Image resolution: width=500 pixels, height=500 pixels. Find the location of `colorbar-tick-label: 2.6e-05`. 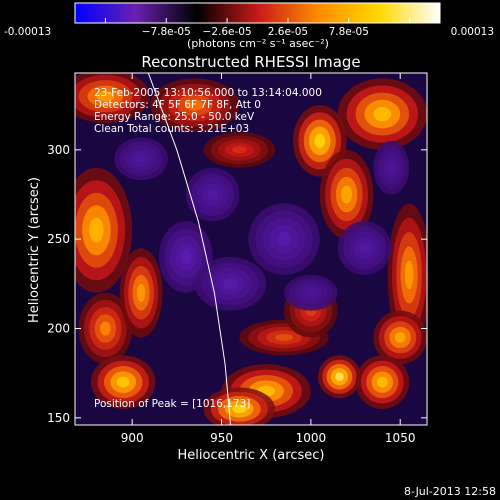

colorbar-tick-label: 2.6e-05 is located at coordinates (288, 32).